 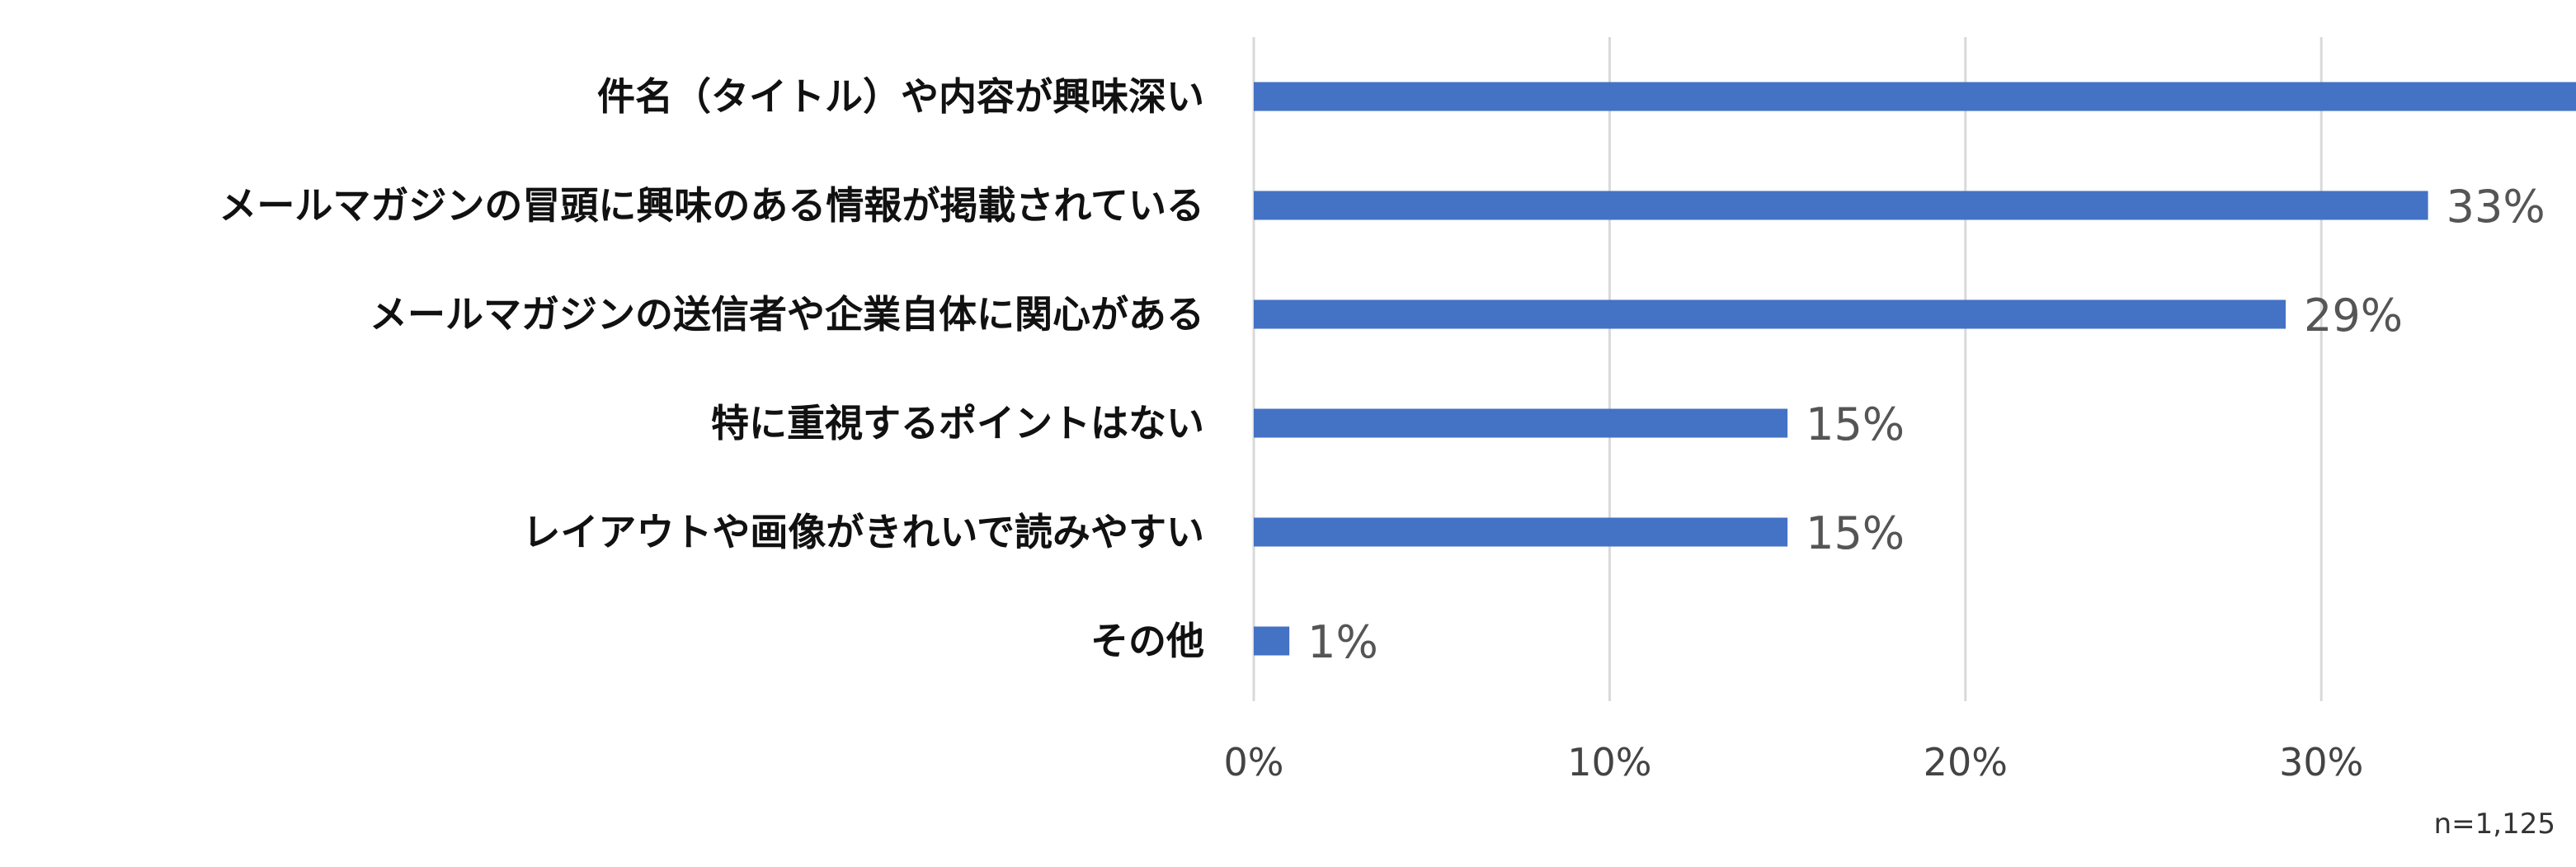 What do you see at coordinates (957, 423) in the screenshot?
I see `category-label: 特に重視するポイントはない` at bounding box center [957, 423].